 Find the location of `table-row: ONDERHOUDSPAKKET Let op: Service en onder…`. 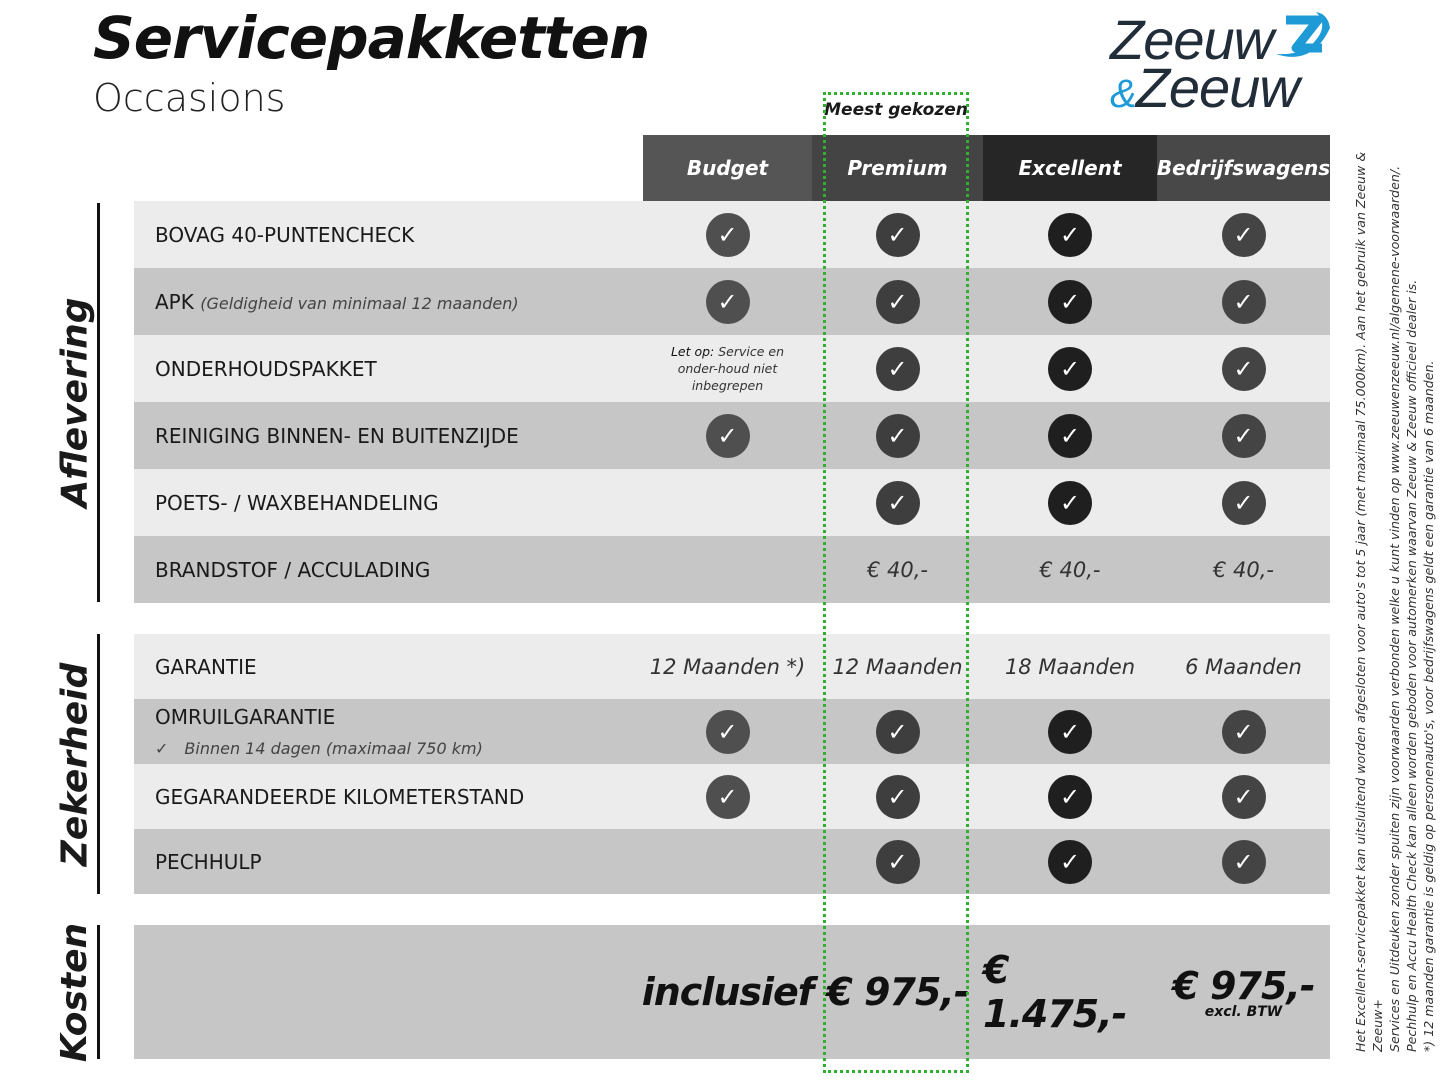

table-row: ONDERHOUDSPAKKET Let op: Service en onder… is located at coordinates (732, 368).